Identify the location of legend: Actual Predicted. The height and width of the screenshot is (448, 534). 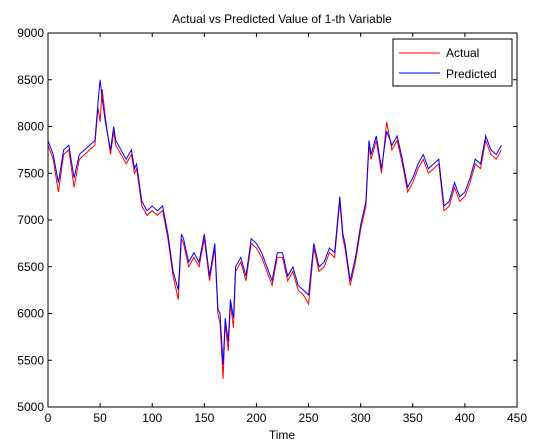
(452, 62).